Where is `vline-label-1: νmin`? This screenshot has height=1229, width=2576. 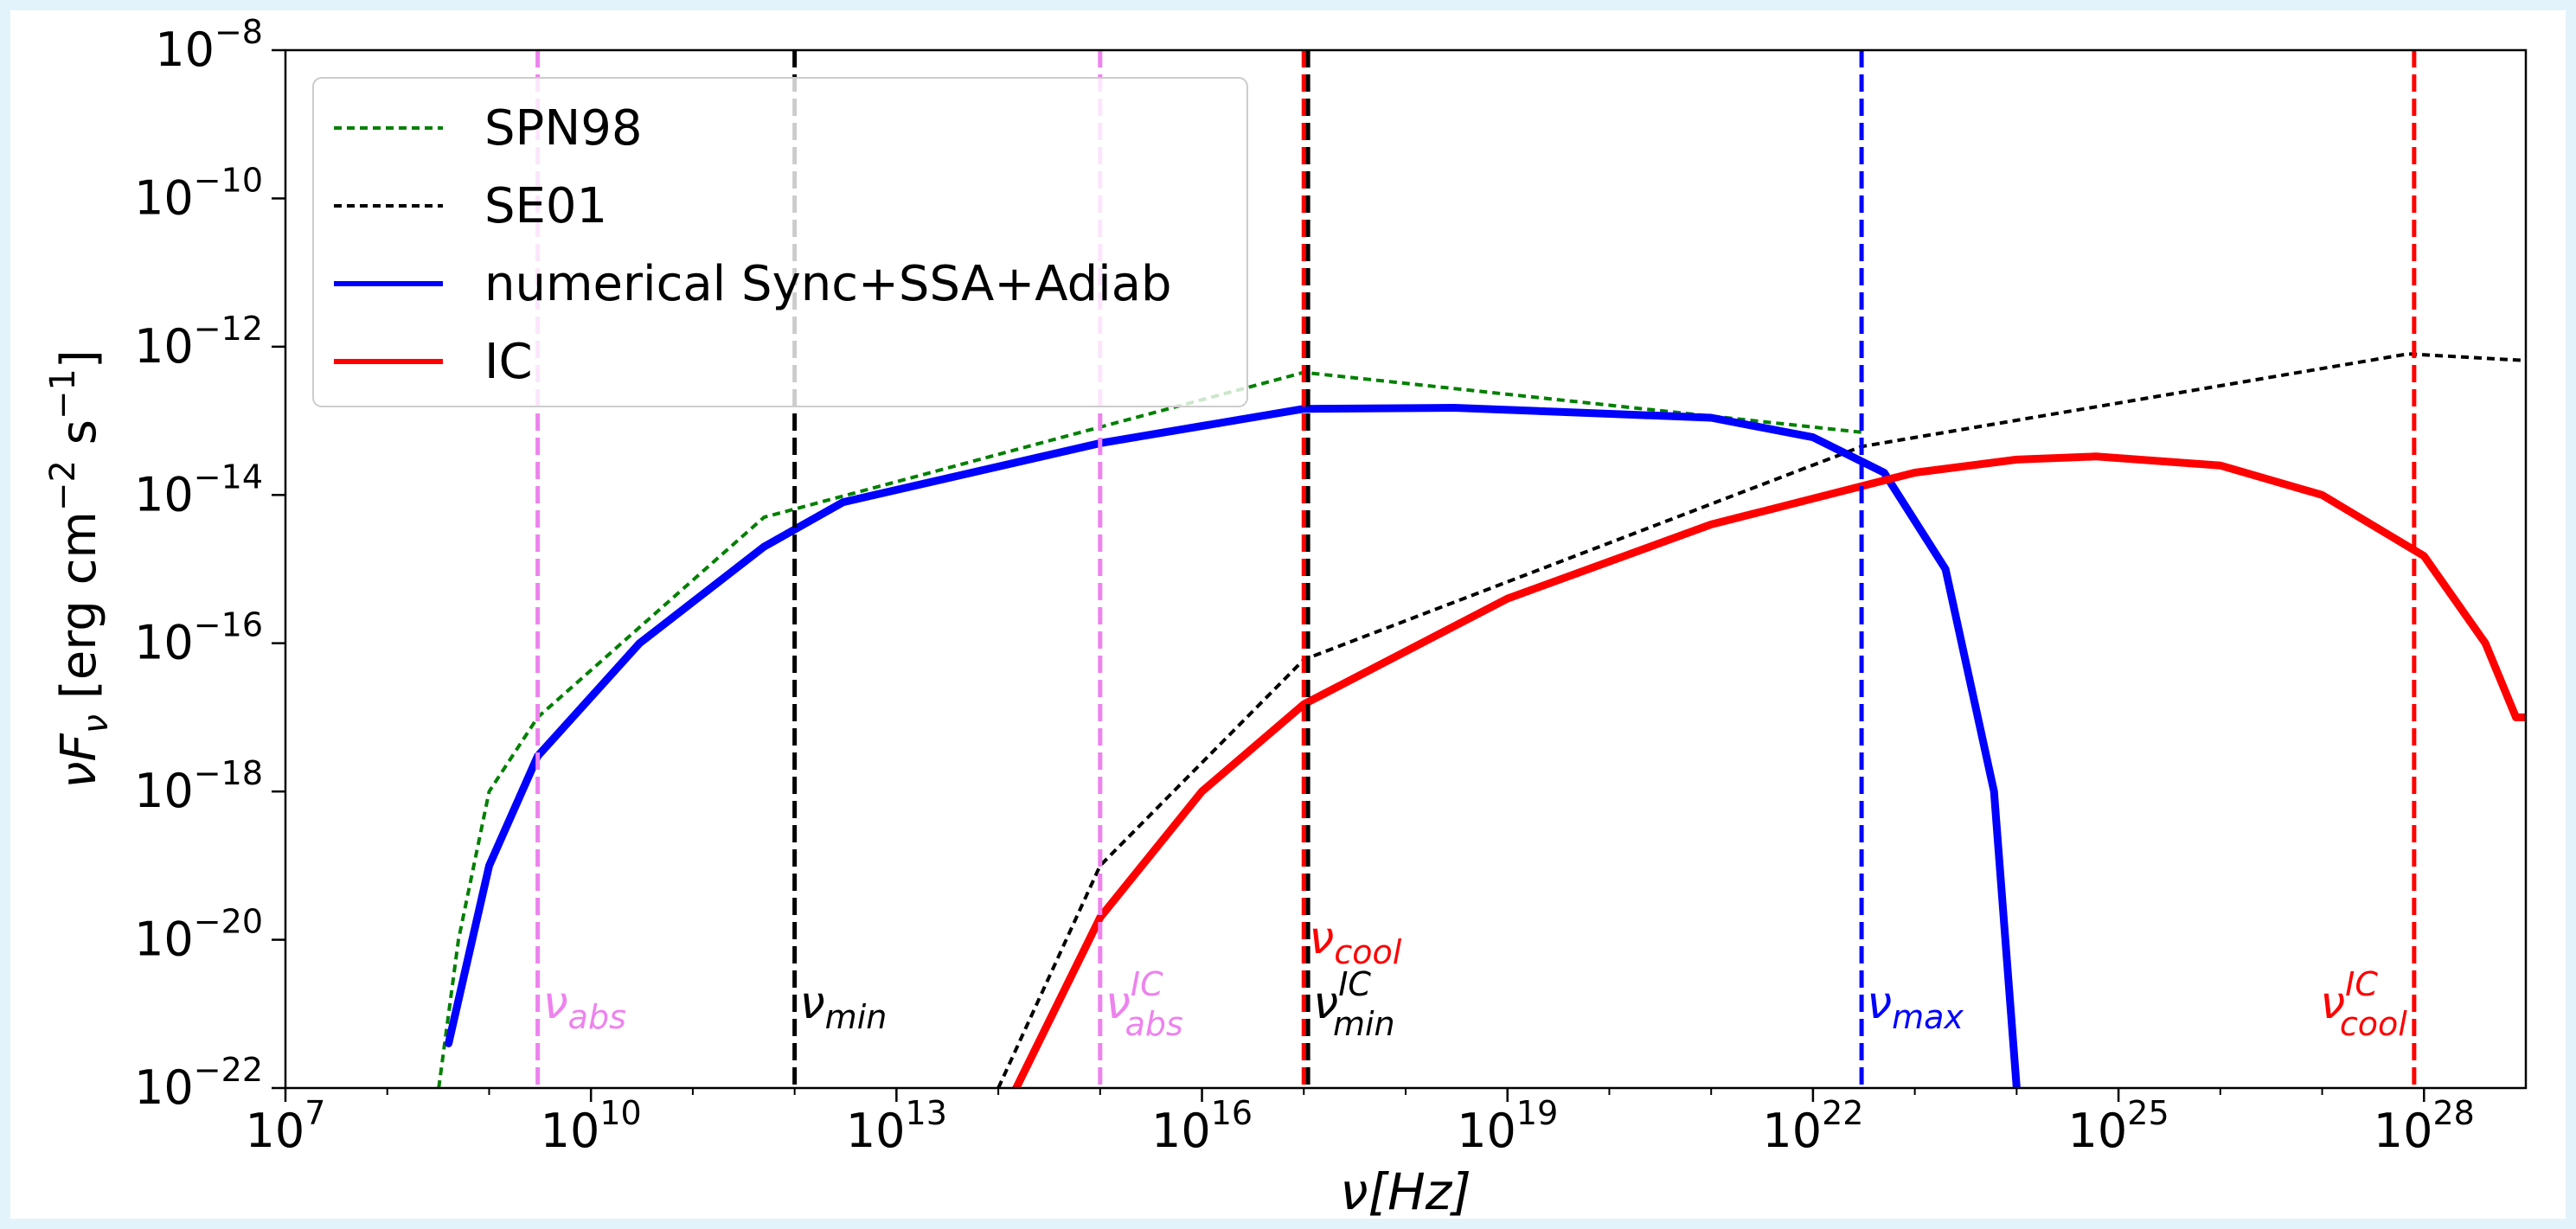
vline-label-1: νmin is located at coordinates (844, 1007).